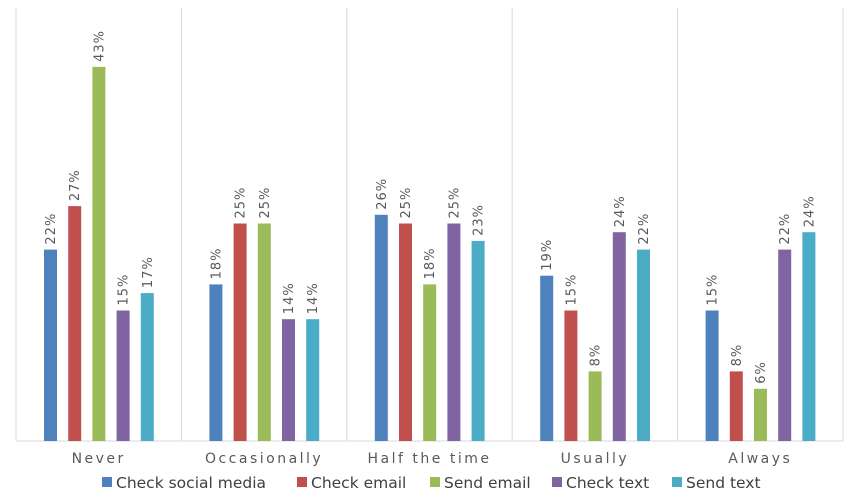 The image size is (859, 495). I want to click on data-label: 6%, so click(761, 372).